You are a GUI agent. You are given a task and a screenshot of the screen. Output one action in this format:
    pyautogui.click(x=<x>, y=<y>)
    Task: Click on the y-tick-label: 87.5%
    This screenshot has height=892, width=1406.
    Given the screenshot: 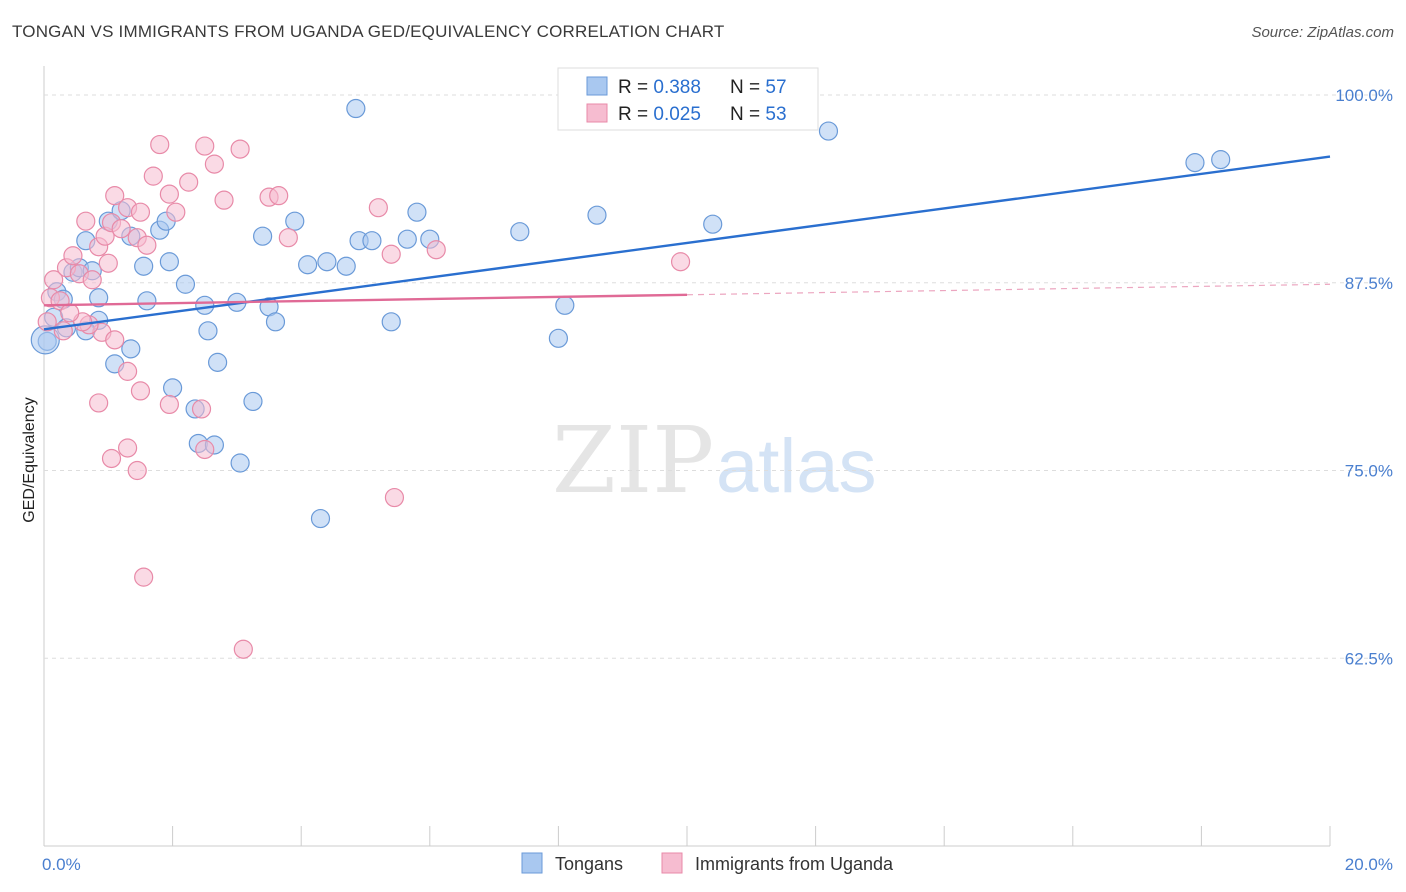 What is the action you would take?
    pyautogui.click(x=1369, y=283)
    